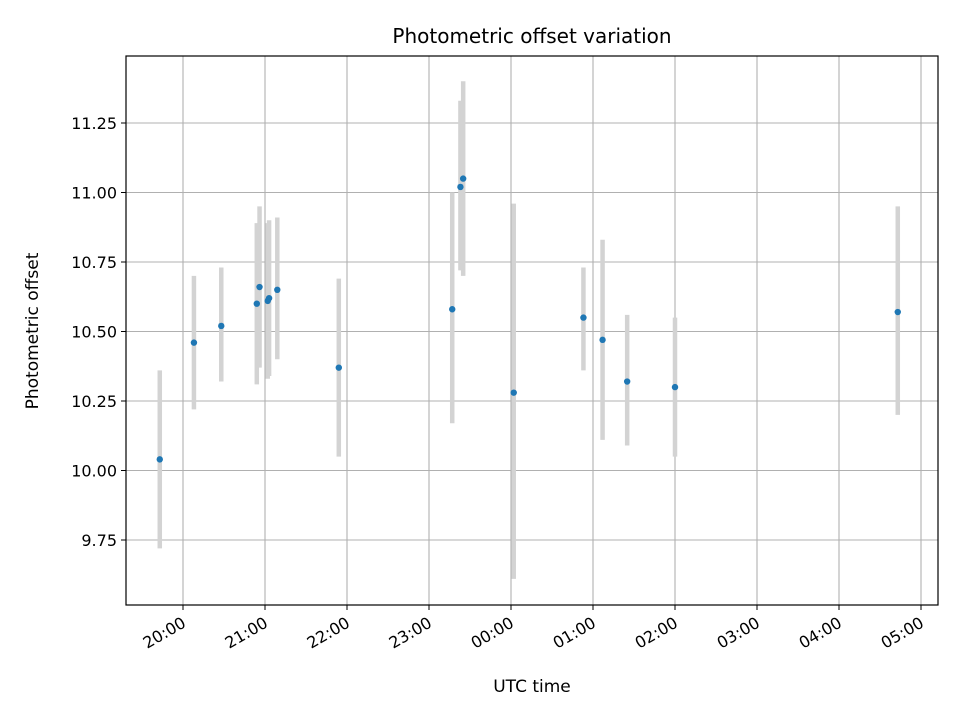 This screenshot has width=960, height=720. Describe the element at coordinates (531, 36) in the screenshot. I see `chart-title: Photometric offset variation` at that location.